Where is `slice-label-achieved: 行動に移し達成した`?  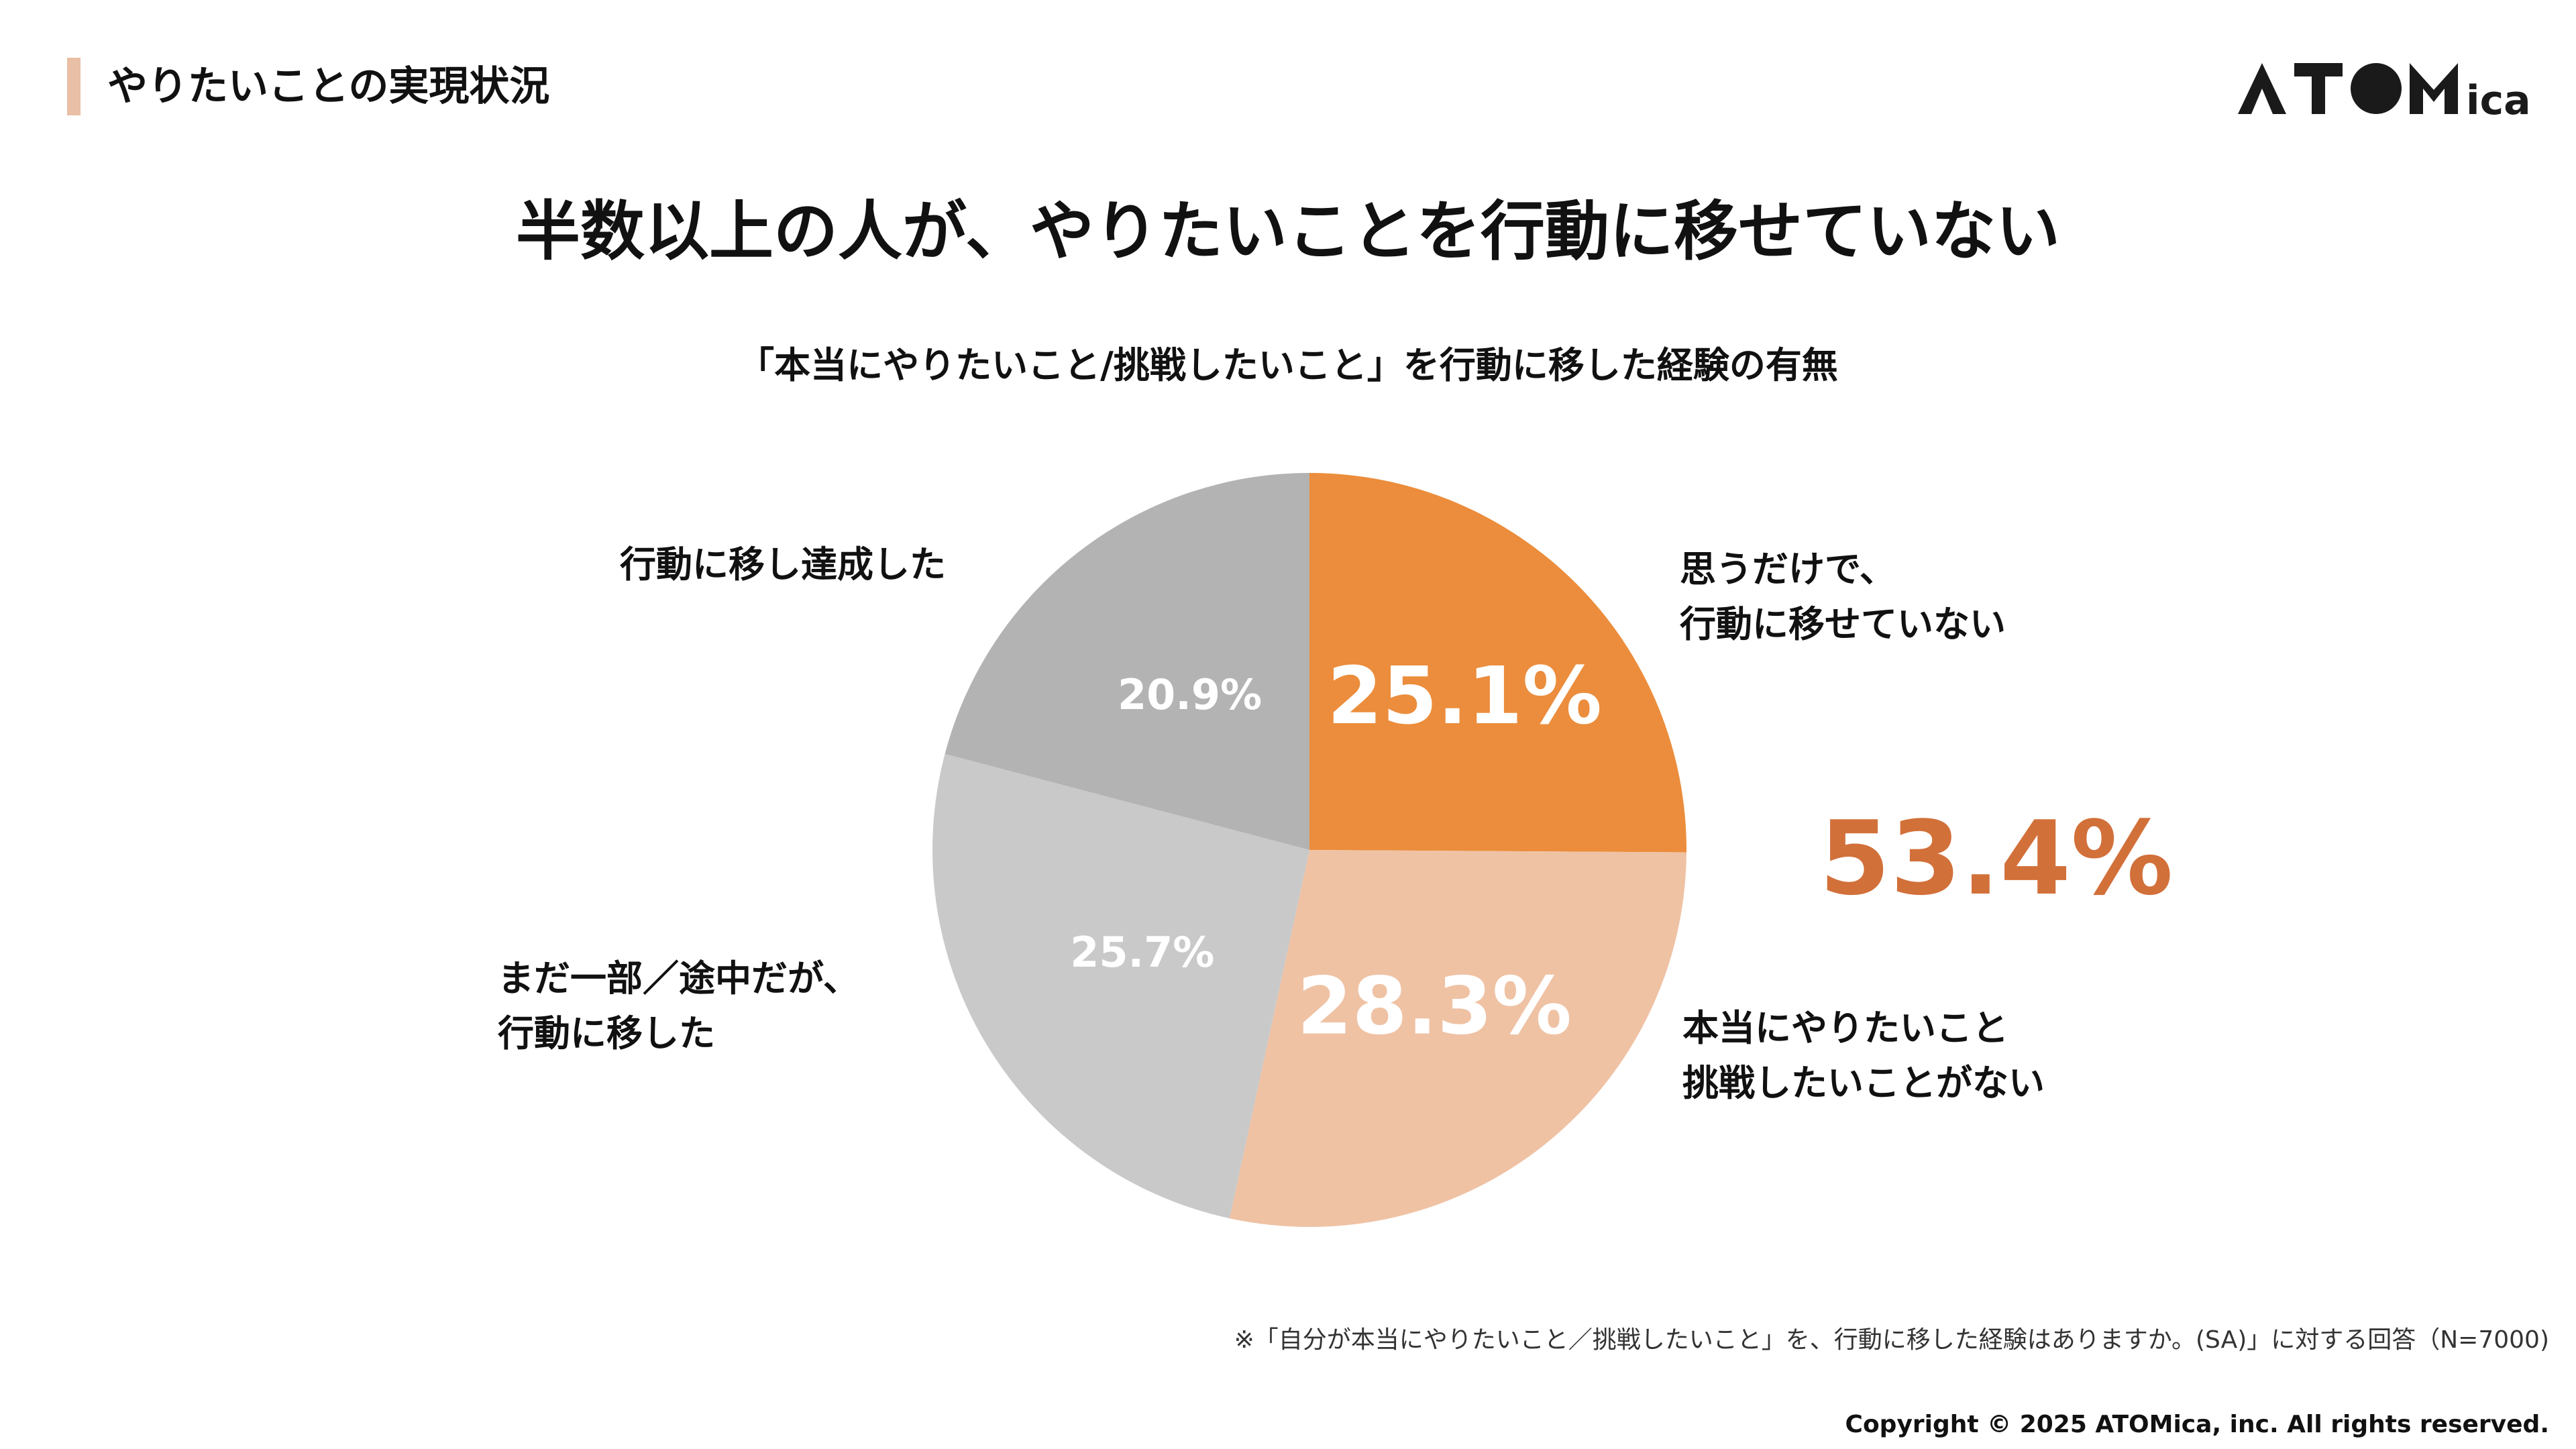 slice-label-achieved: 行動に移し達成した is located at coordinates (783, 564).